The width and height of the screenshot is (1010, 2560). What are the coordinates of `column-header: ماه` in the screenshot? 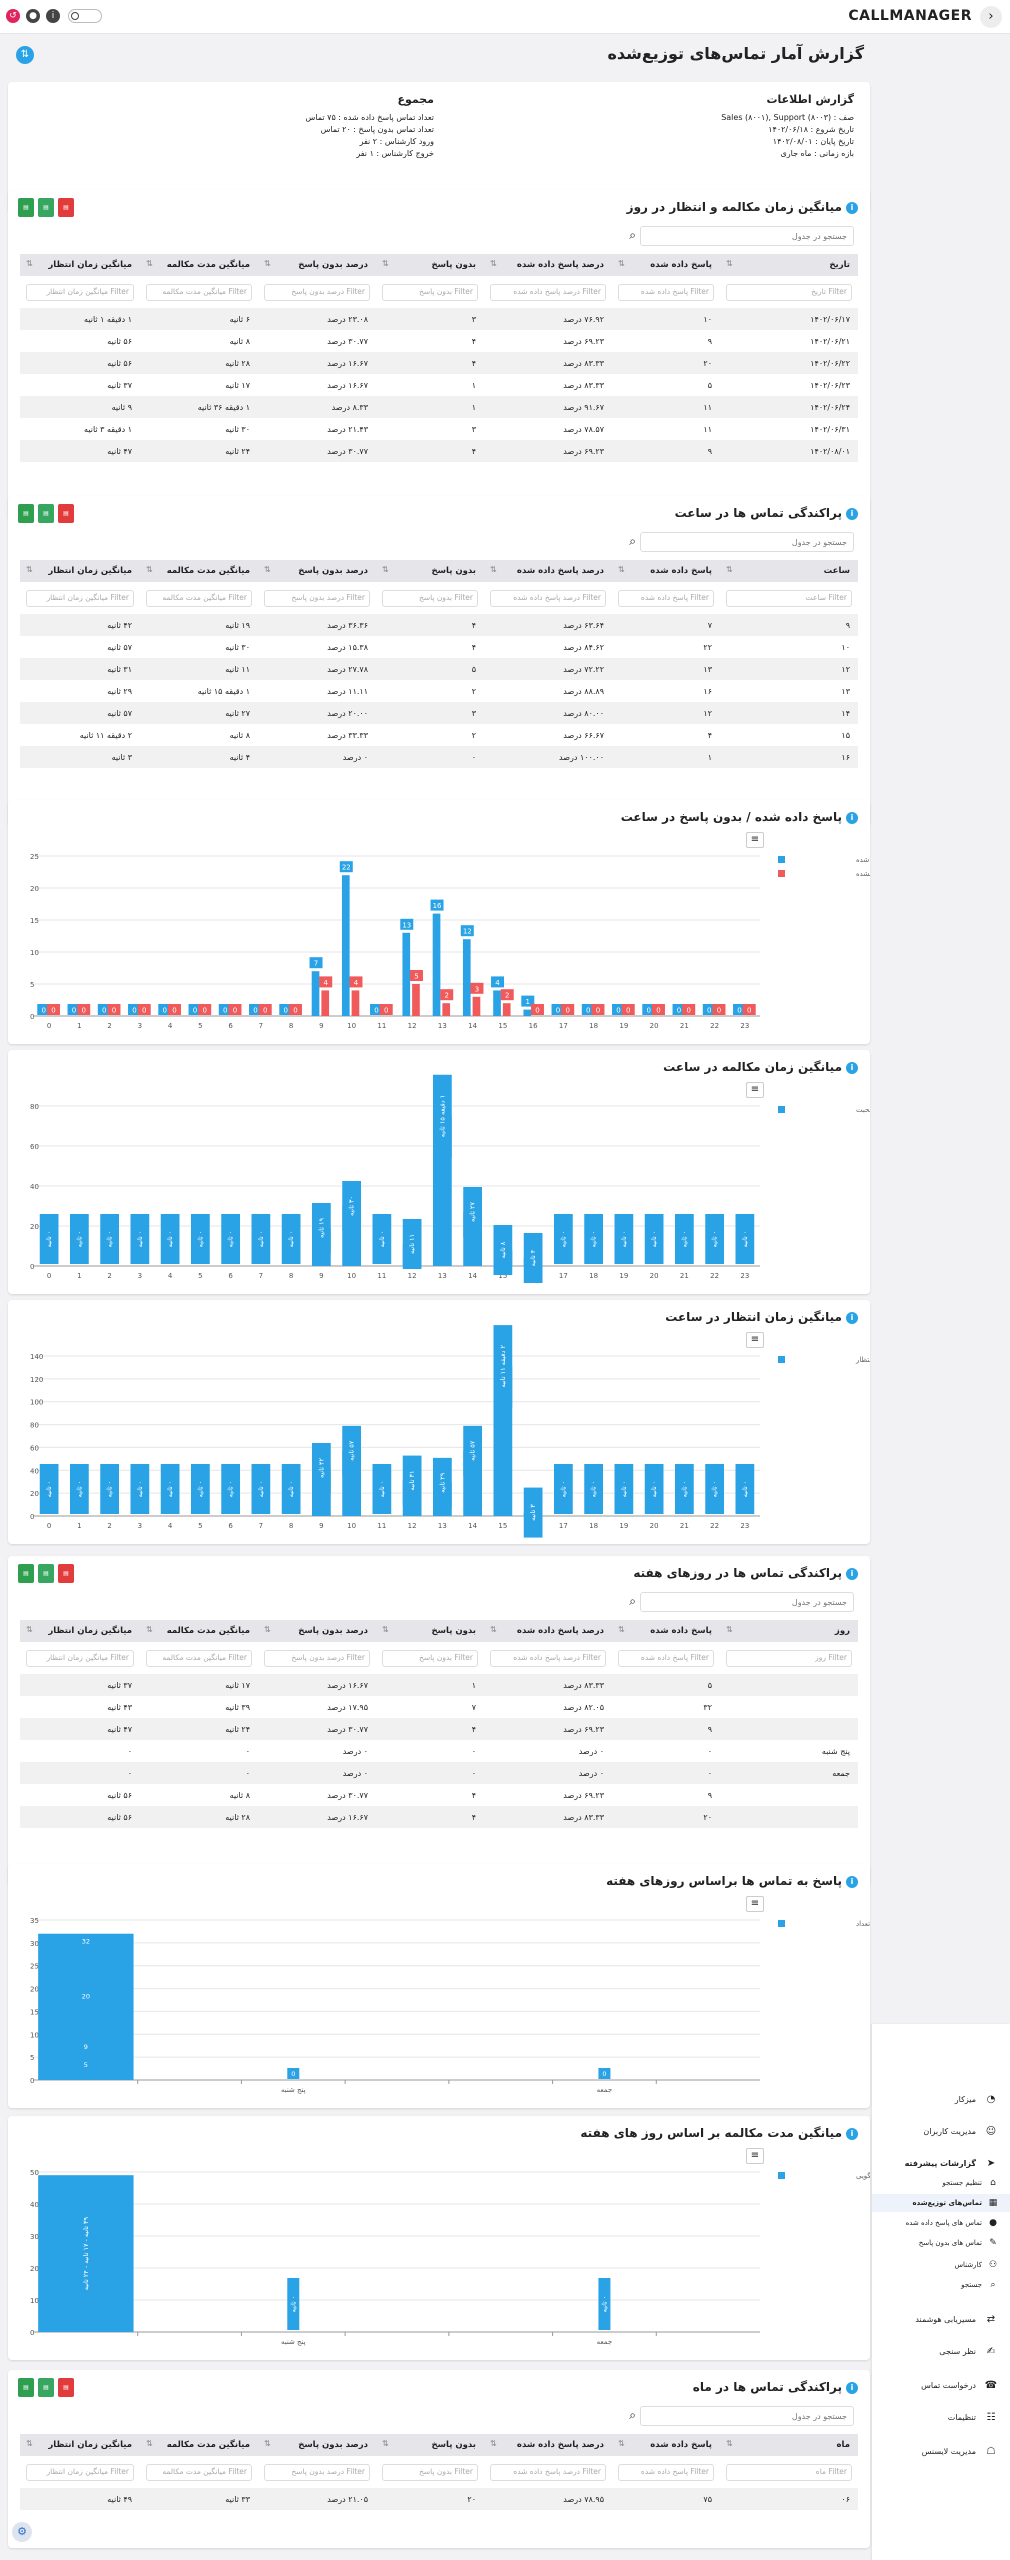 It's located at (789, 2445).